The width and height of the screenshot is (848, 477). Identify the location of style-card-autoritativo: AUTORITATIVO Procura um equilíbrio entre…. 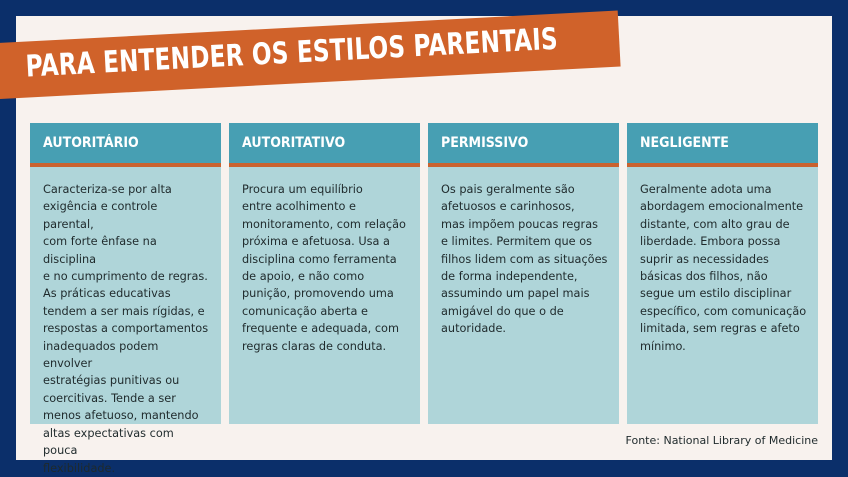
(324, 273).